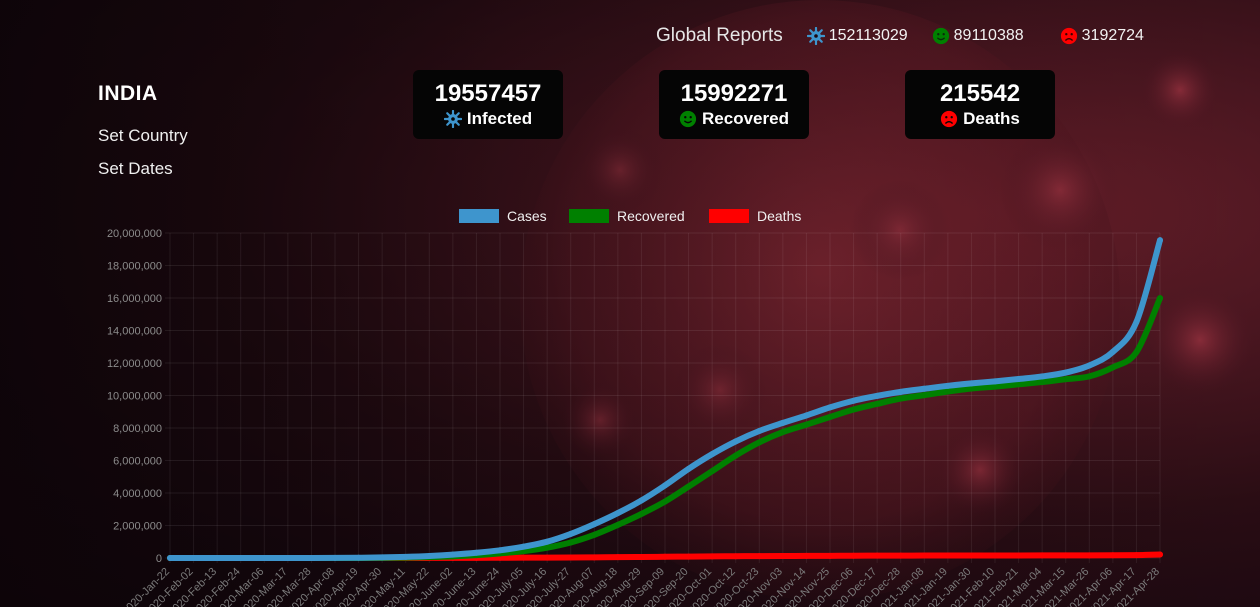 The image size is (1260, 607). Describe the element at coordinates (134, 364) in the screenshot. I see `y-tick-label: 12,000,000` at that location.